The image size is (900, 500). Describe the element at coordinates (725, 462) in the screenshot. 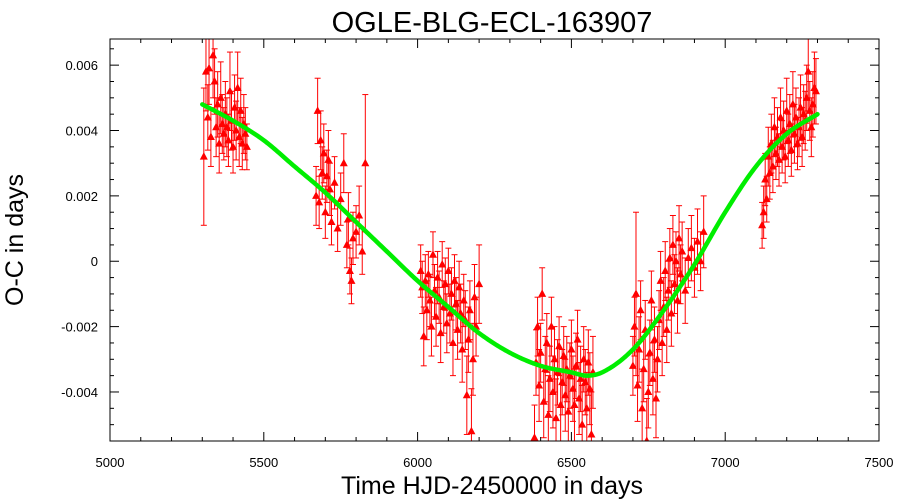

I see `x-tick-label: 7000` at that location.